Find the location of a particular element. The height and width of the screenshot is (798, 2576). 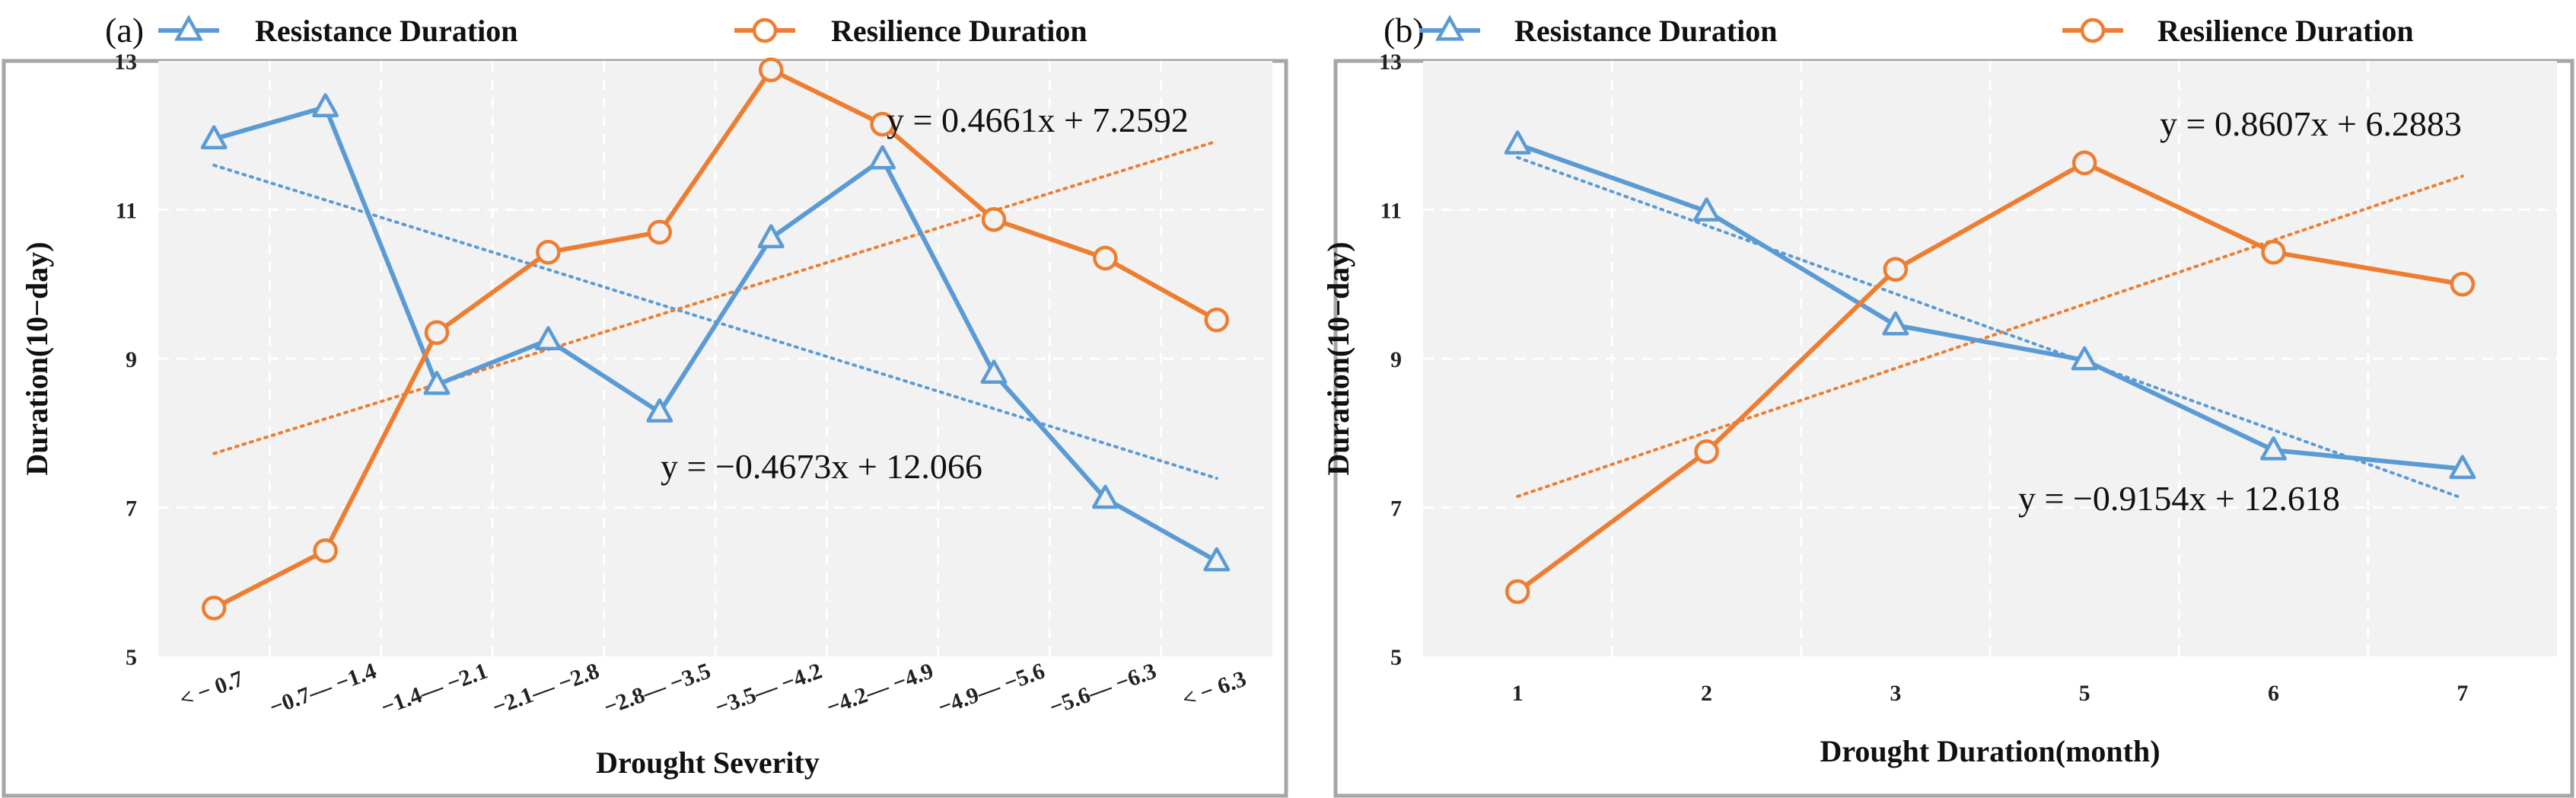

x-tick-label: 7 is located at coordinates (2462, 693).